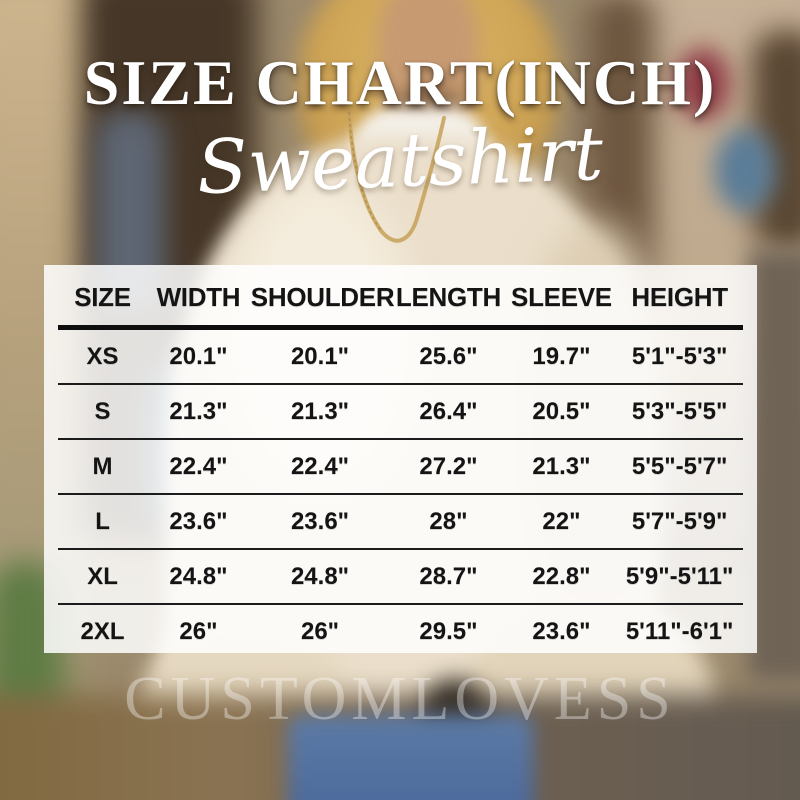 The height and width of the screenshot is (800, 800). I want to click on table-cell: 19.7", so click(561, 356).